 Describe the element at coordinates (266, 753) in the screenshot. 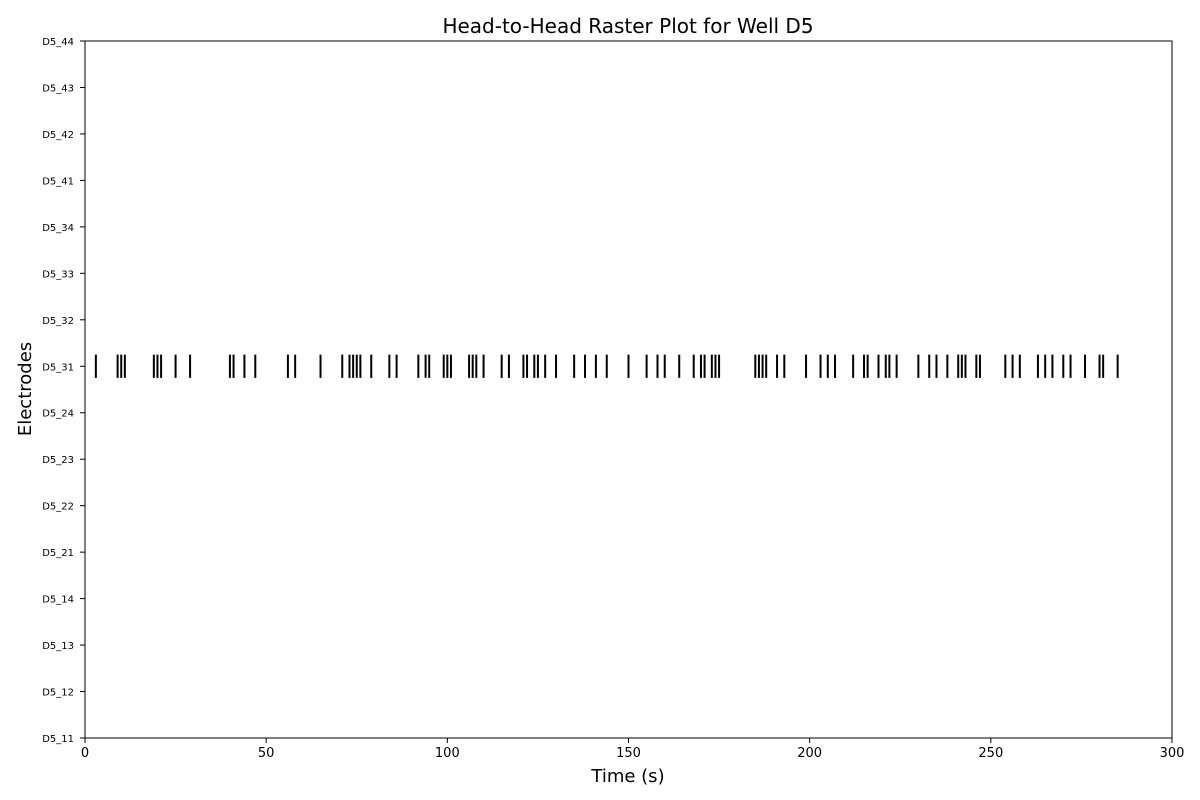

I see `x-tick-label: 50` at that location.